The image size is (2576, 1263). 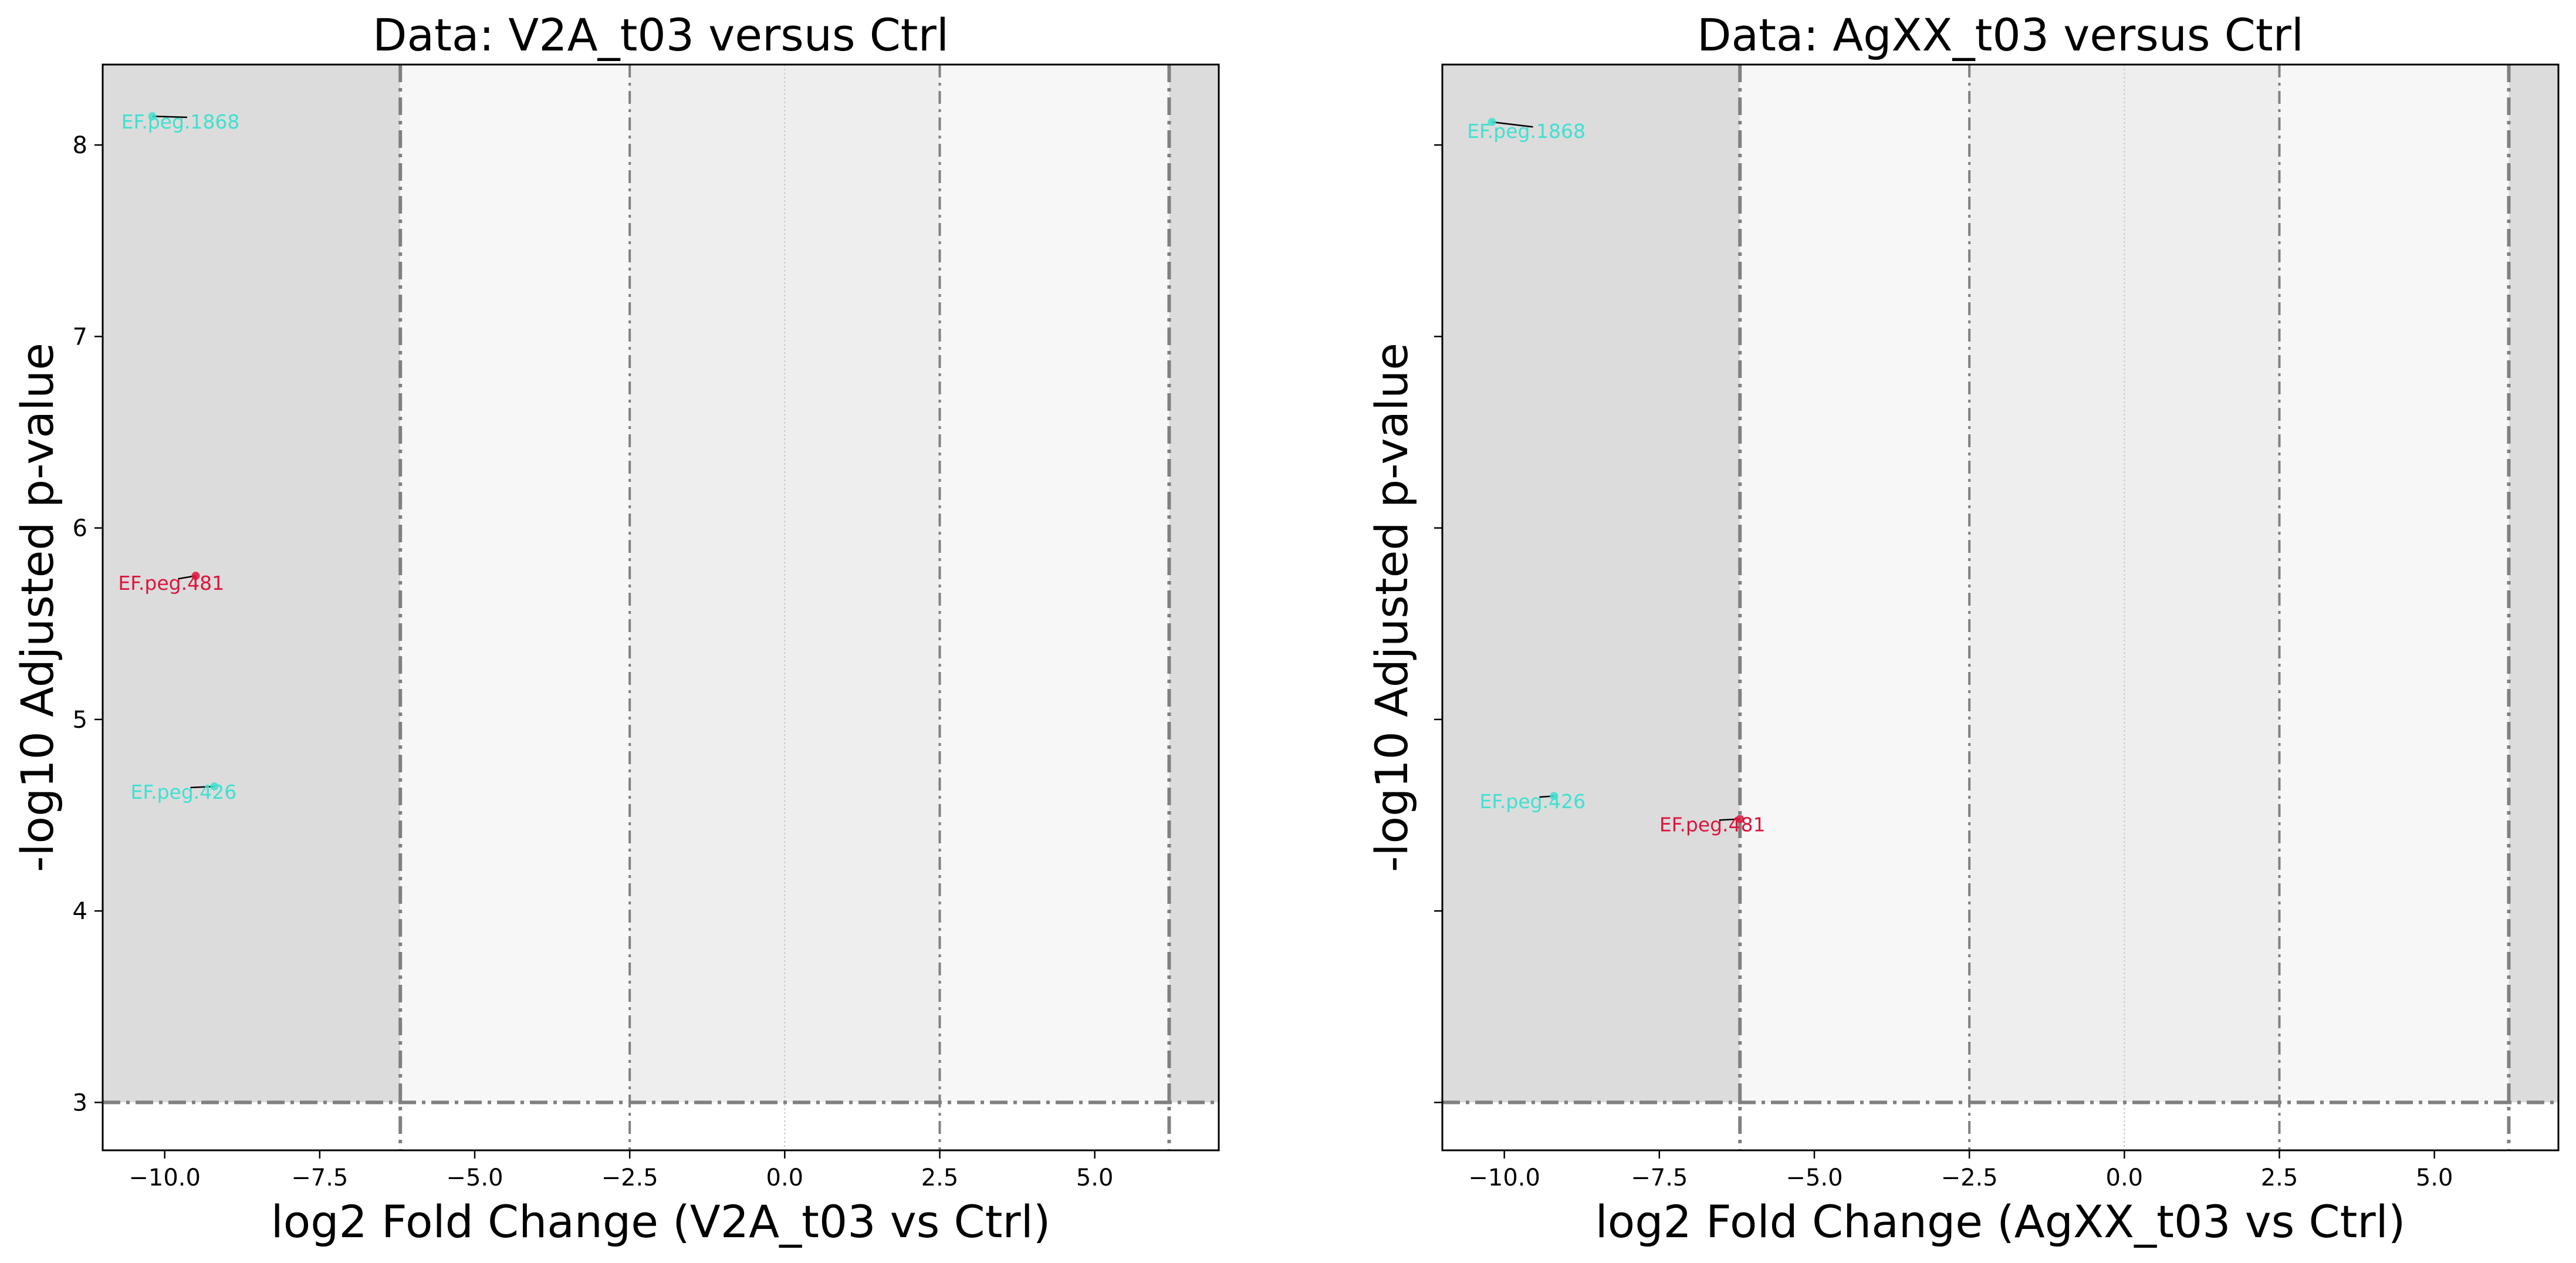 I want to click on y-tick-label: 3, so click(x=80, y=1103).